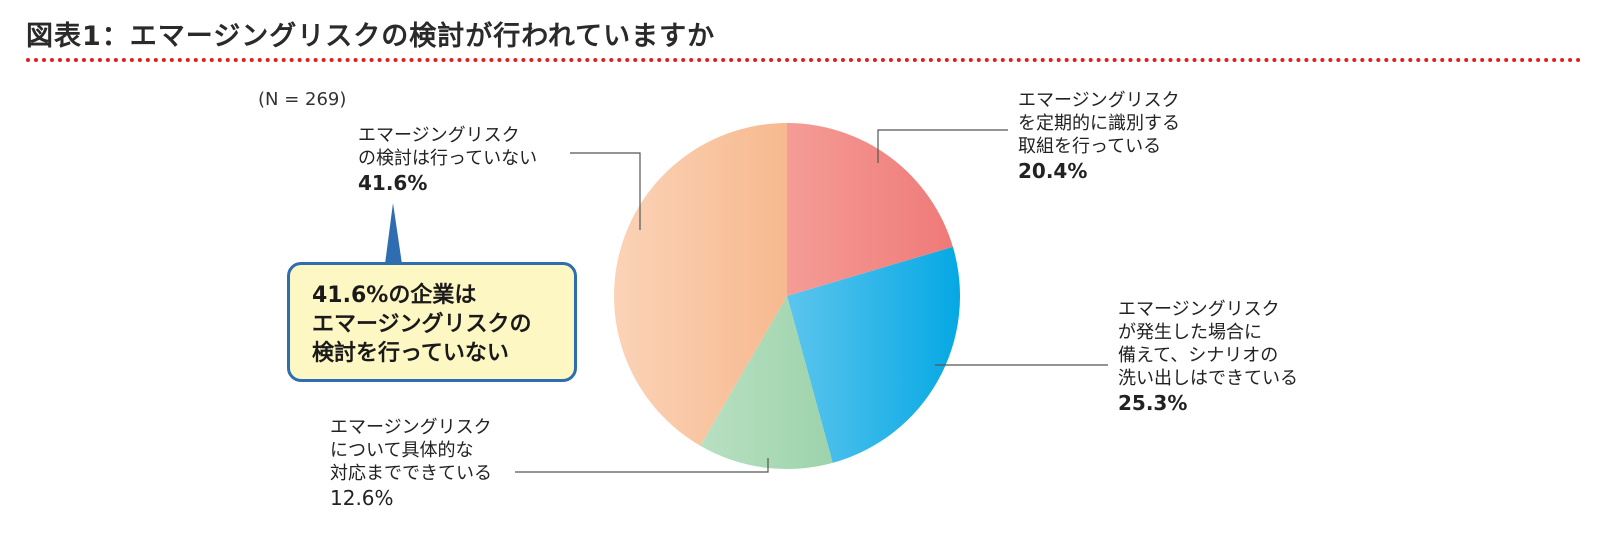 Image resolution: width=1600 pixels, height=538 pixels. I want to click on title-divider, so click(804, 60).